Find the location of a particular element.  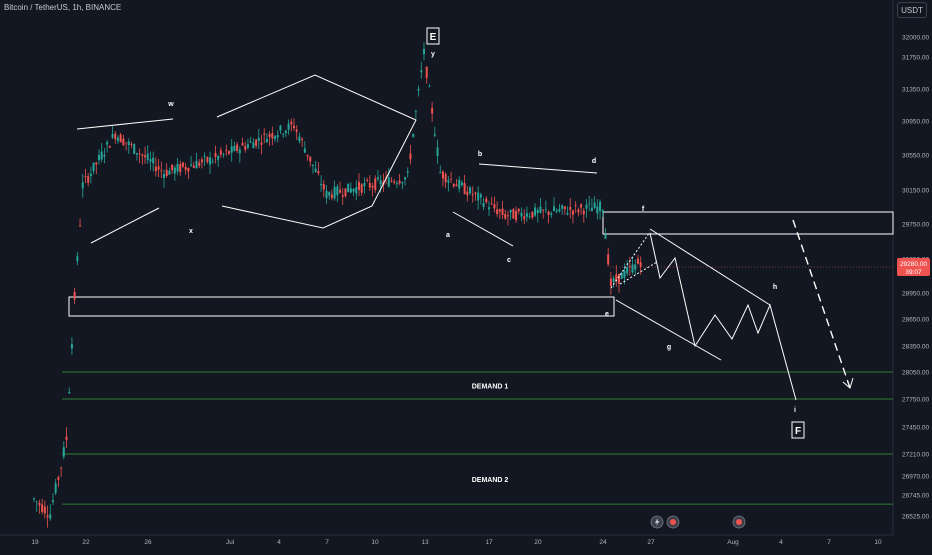

support-zone-rect is located at coordinates (341, 306).